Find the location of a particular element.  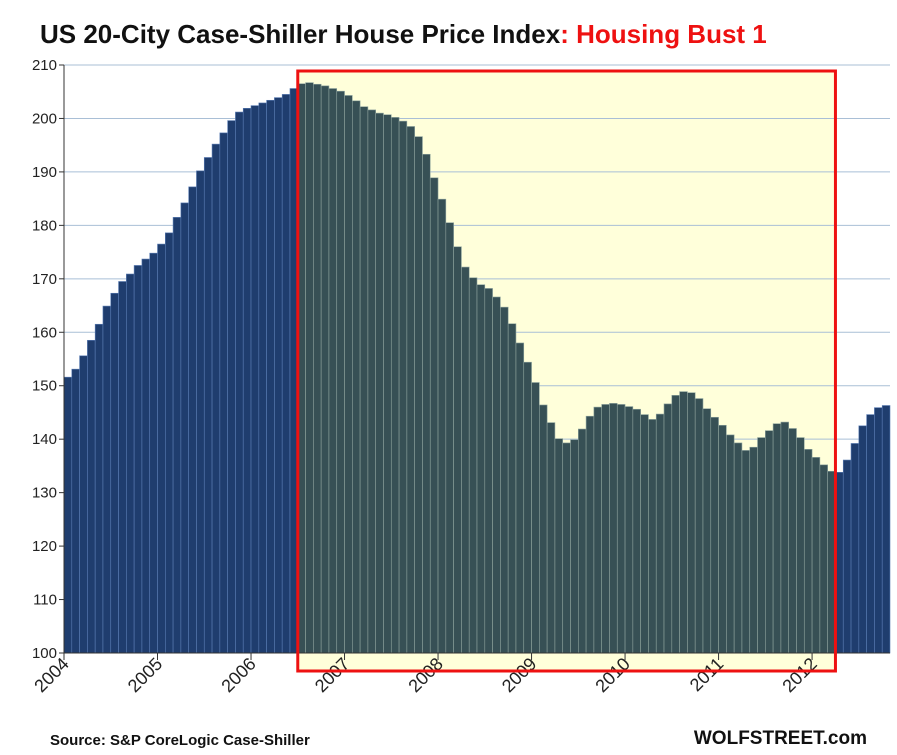

y-tick-label-120: 120 is located at coordinates (44, 546).